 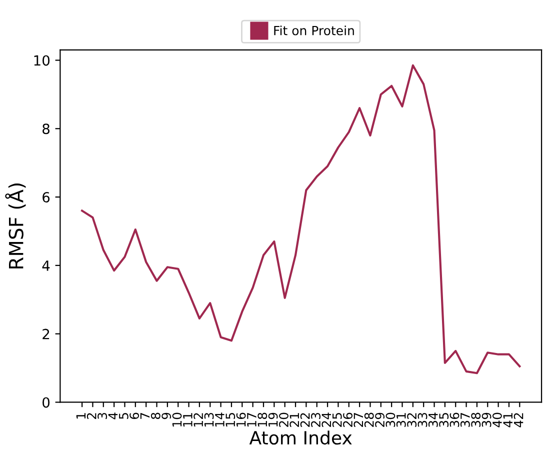 I want to click on legend-label: Fit on Protein, so click(x=314, y=31).